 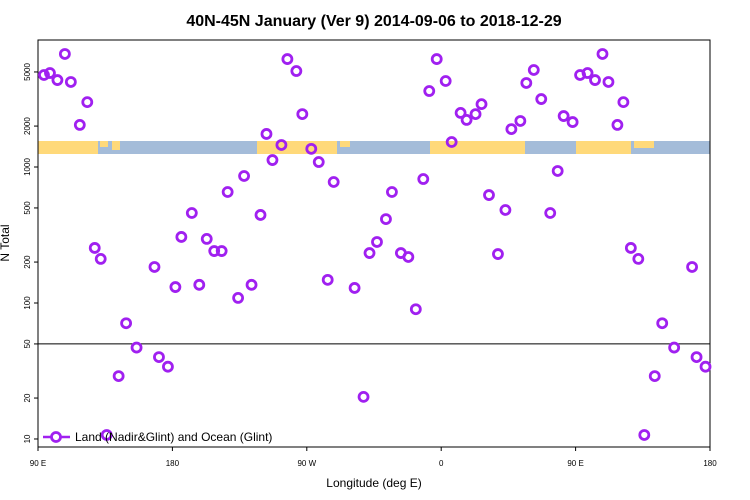 I want to click on y-axis-label: N Total, so click(x=6, y=242).